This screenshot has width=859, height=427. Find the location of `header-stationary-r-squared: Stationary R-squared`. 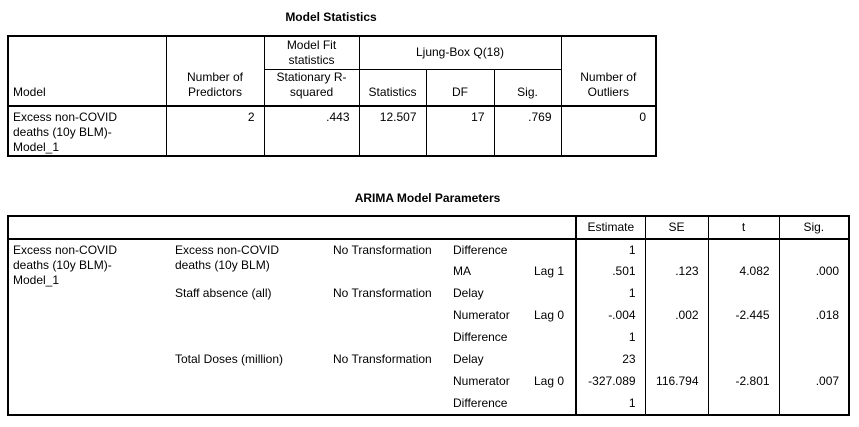

header-stationary-r-squared: Stationary R-squared is located at coordinates (311, 87).